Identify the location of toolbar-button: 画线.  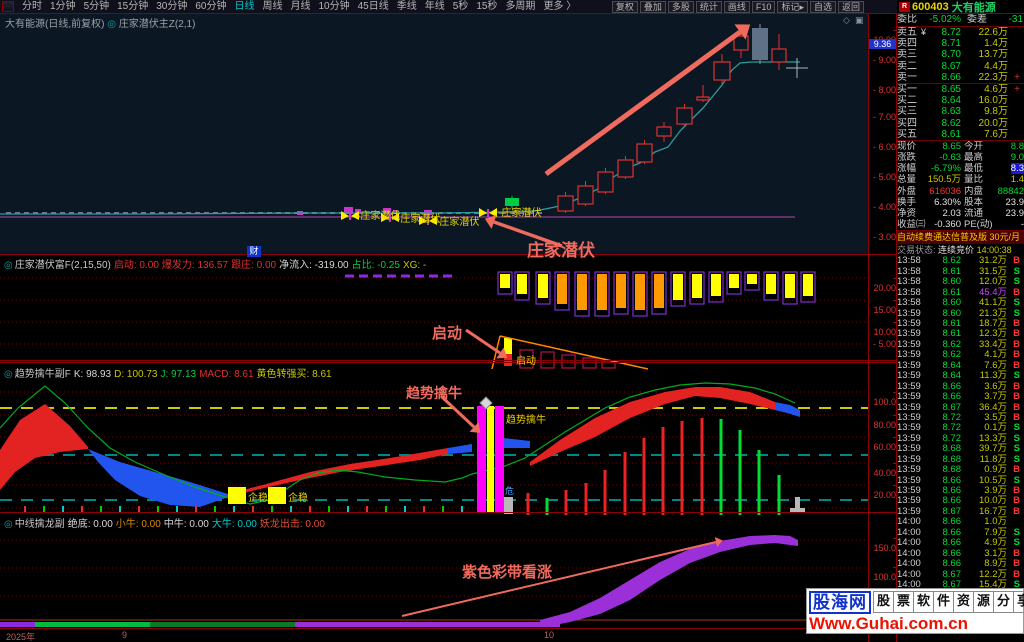
(736, 6).